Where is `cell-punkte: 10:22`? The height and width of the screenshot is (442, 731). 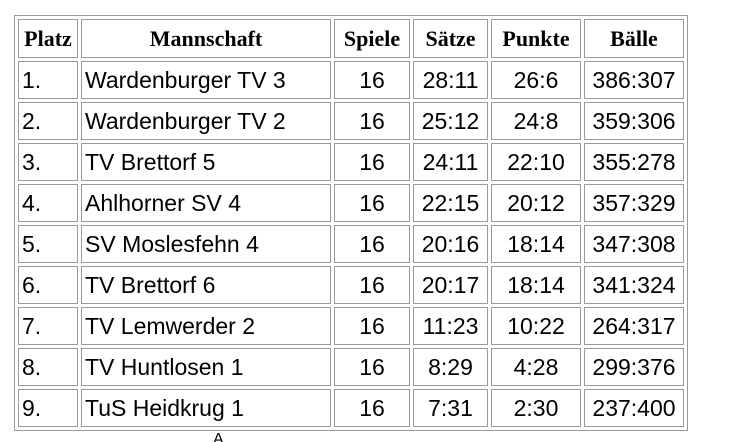 cell-punkte: 10:22 is located at coordinates (536, 326).